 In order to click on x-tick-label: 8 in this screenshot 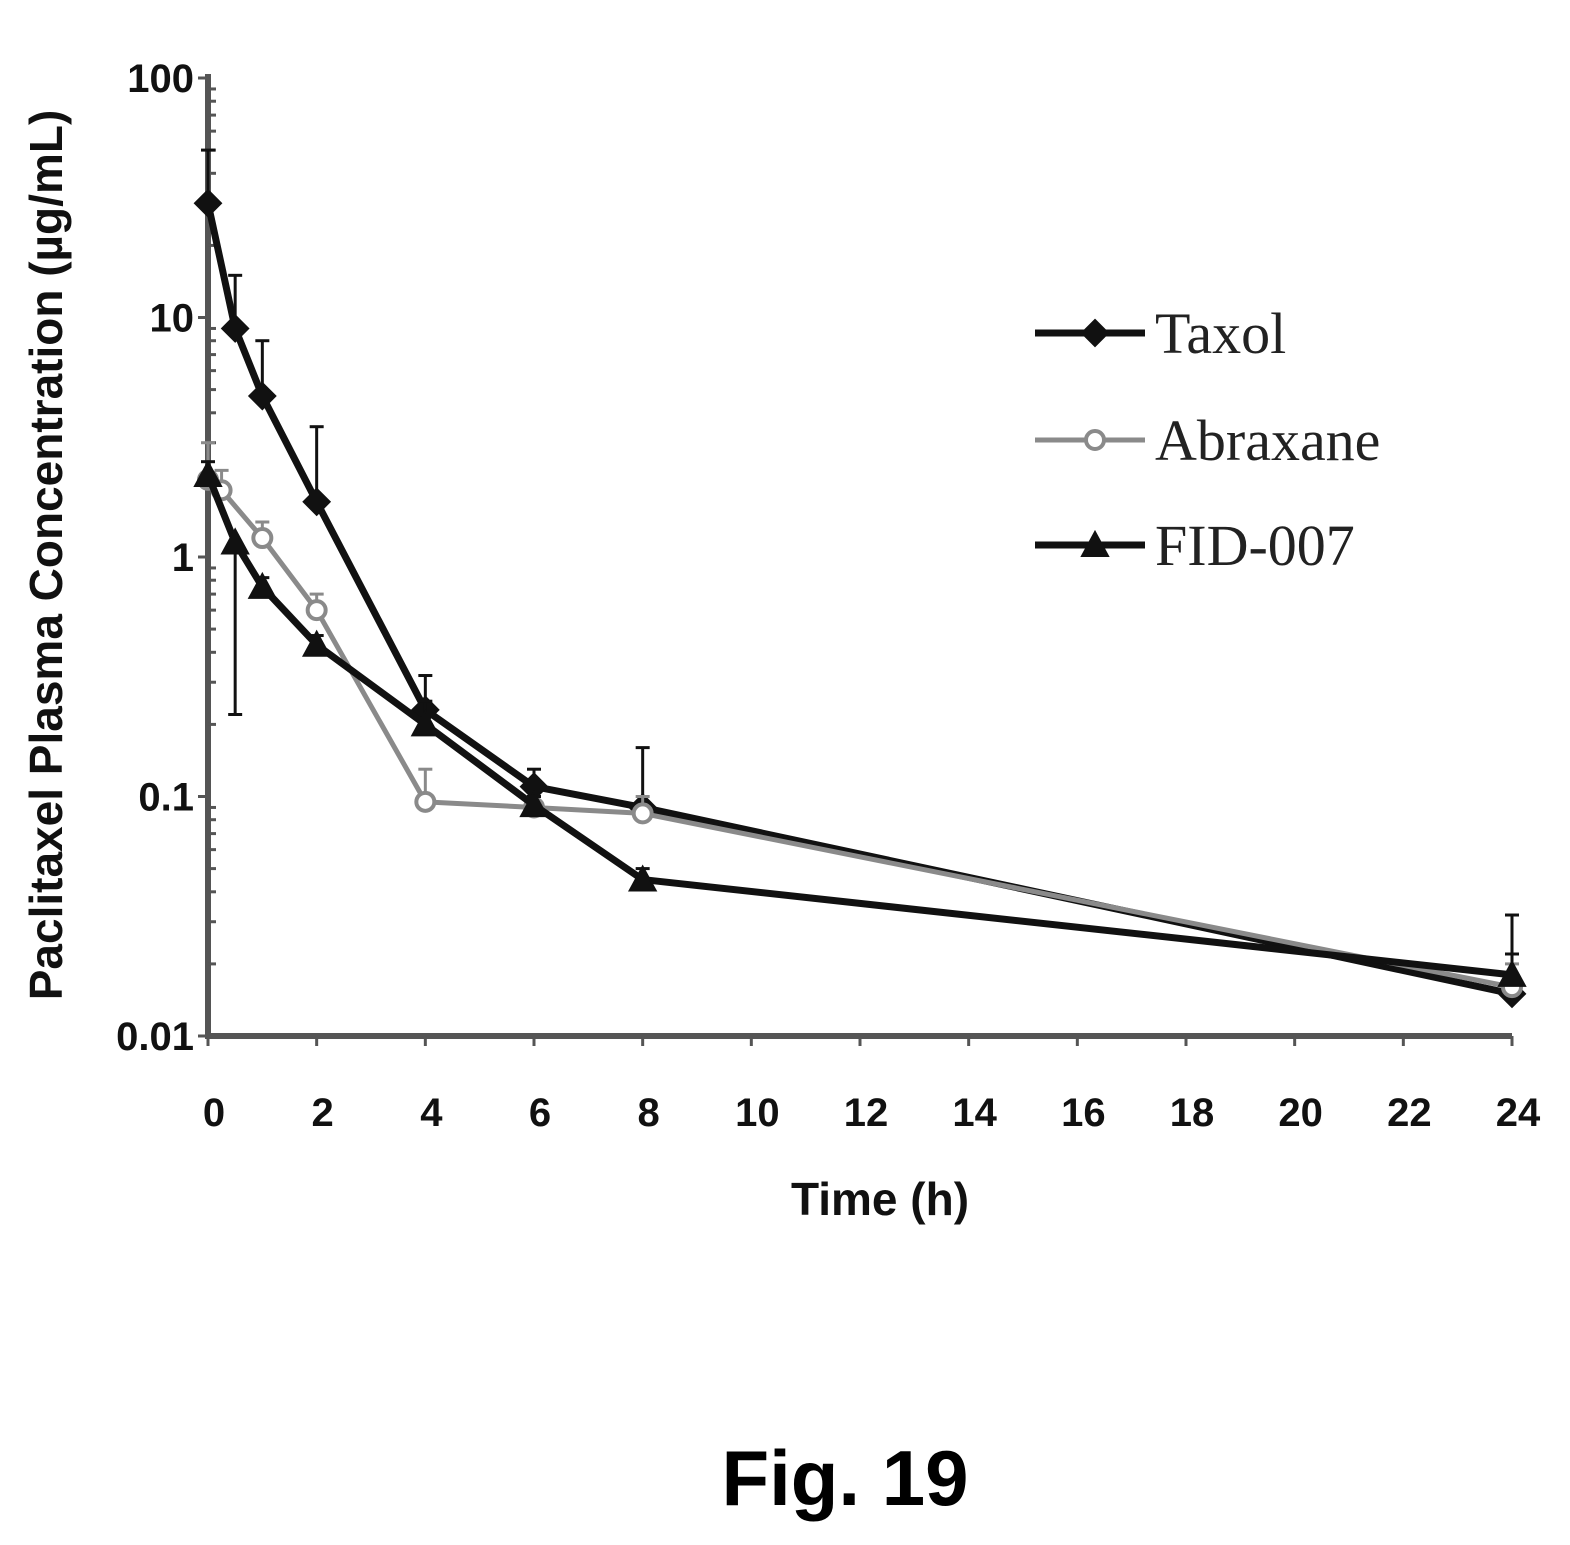, I will do `click(649, 1113)`.